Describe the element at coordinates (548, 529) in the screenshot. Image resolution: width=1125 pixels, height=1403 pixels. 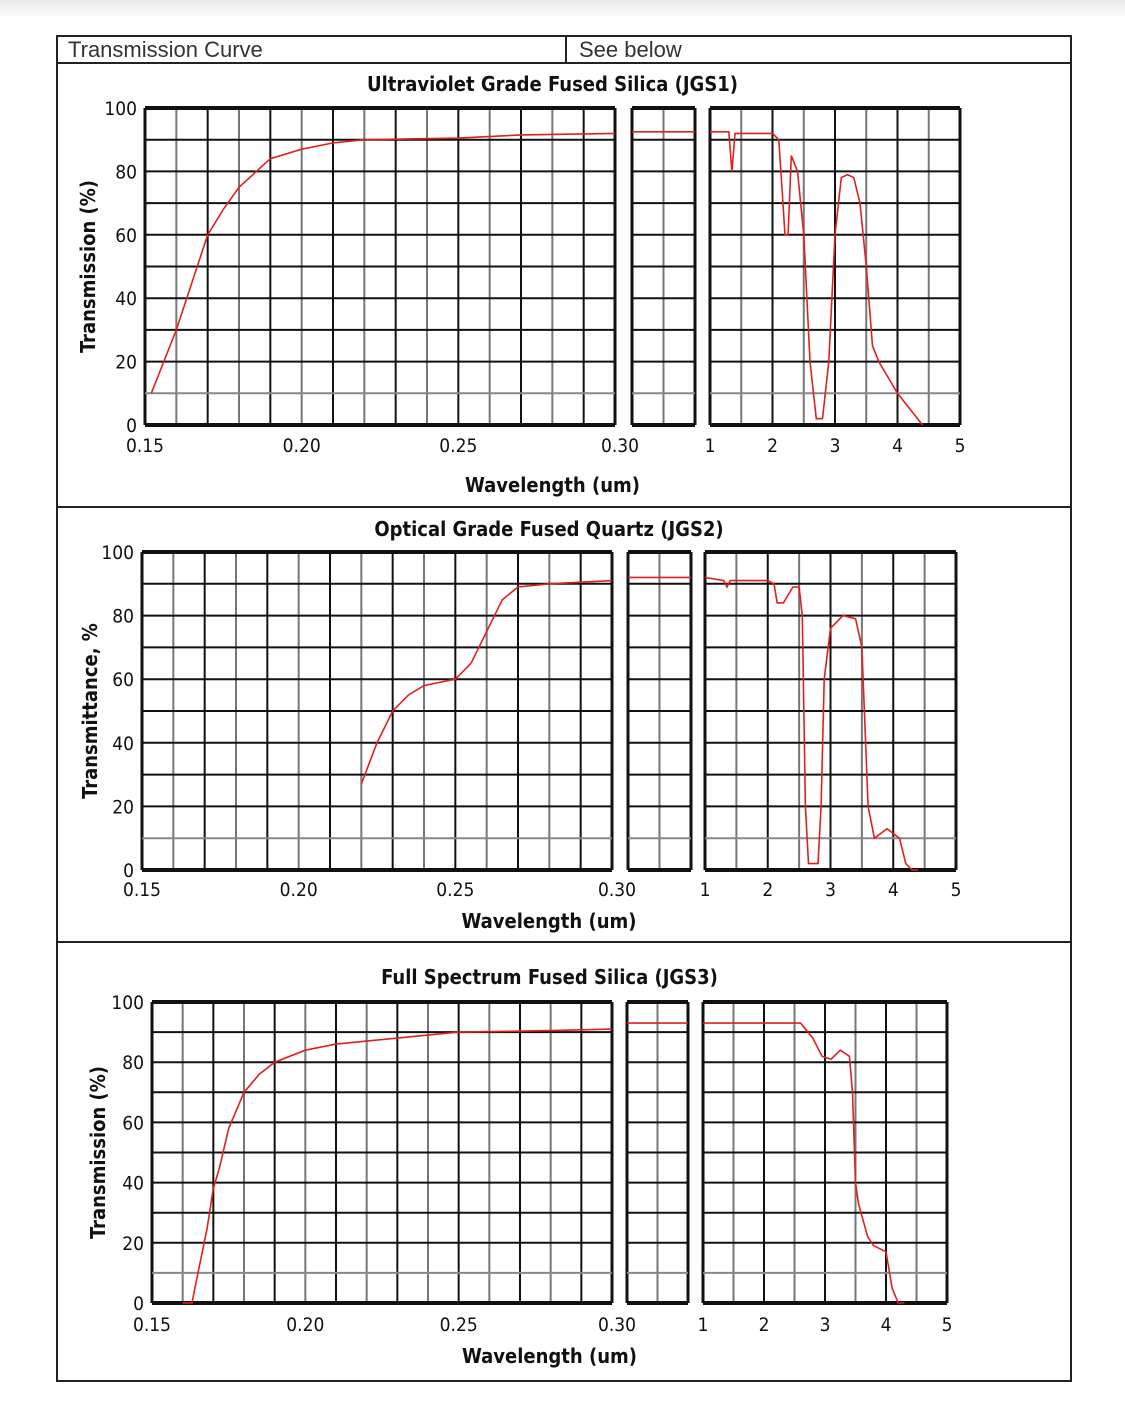
I see `chart-title: Optical Grade Fused Quartz (JGS2)` at that location.